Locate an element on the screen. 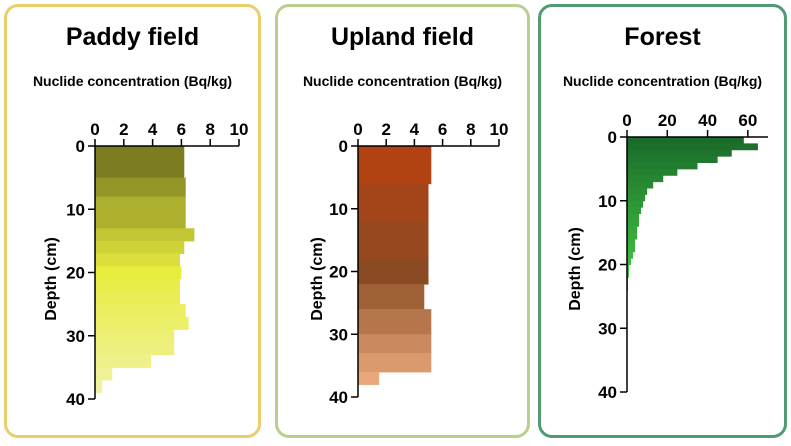 The height and width of the screenshot is (446, 791). x-tick-label: 20 is located at coordinates (667, 120).